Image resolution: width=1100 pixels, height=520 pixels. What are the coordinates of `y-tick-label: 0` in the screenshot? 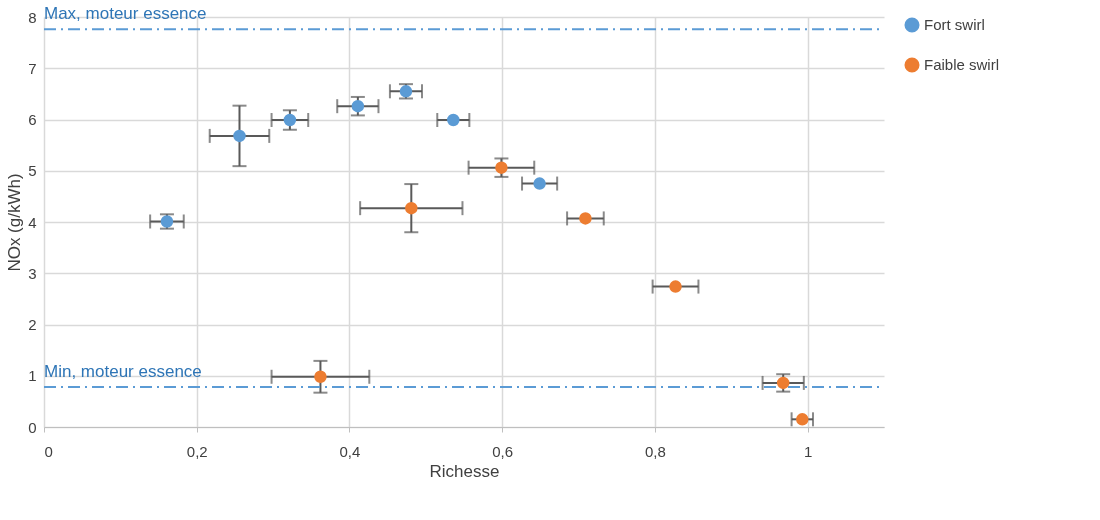 It's located at (32, 427).